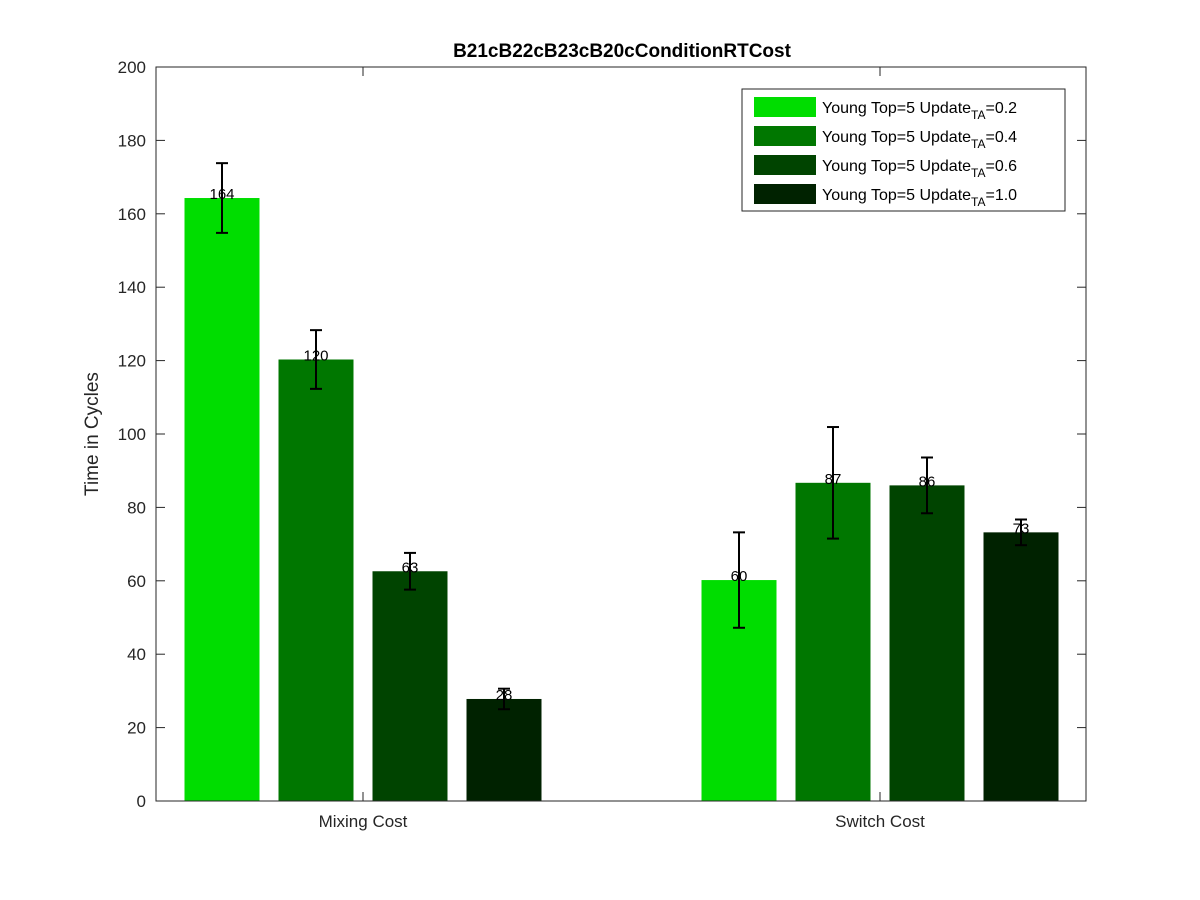  Describe the element at coordinates (132, 287) in the screenshot. I see `y-tick-label: 140` at that location.